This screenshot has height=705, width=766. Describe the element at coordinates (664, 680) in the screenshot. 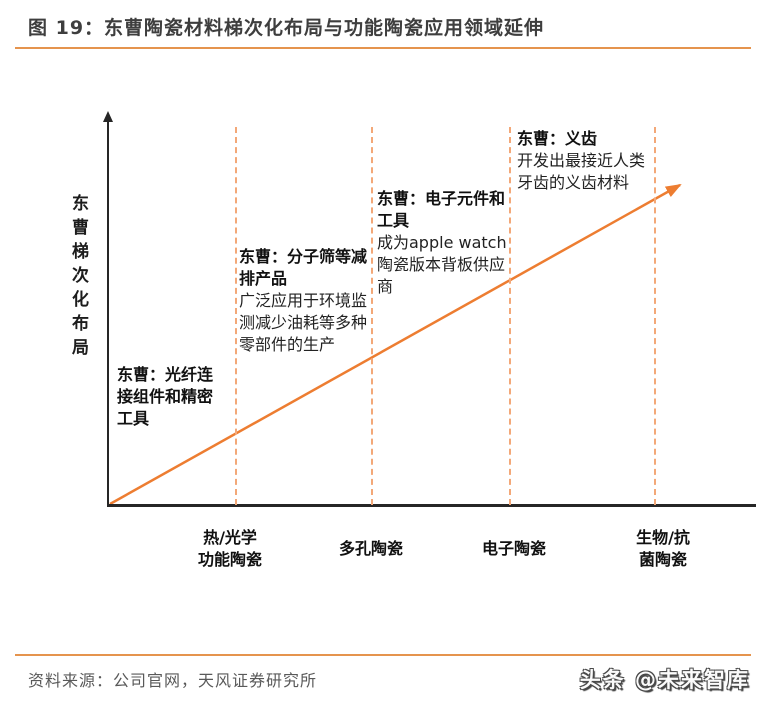

I see `watermark-text: 头条 @未来智库` at that location.